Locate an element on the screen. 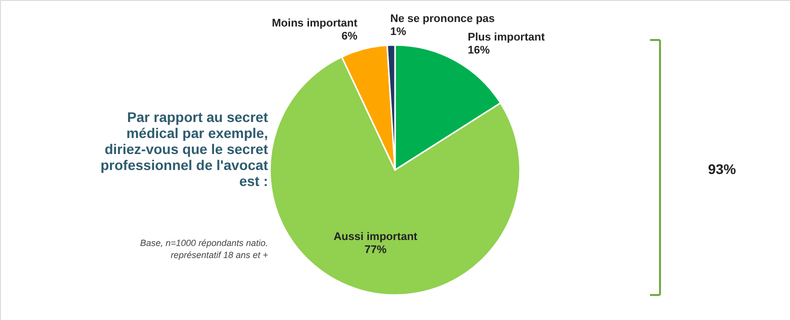  slice-label: Plus important is located at coordinates (507, 38).